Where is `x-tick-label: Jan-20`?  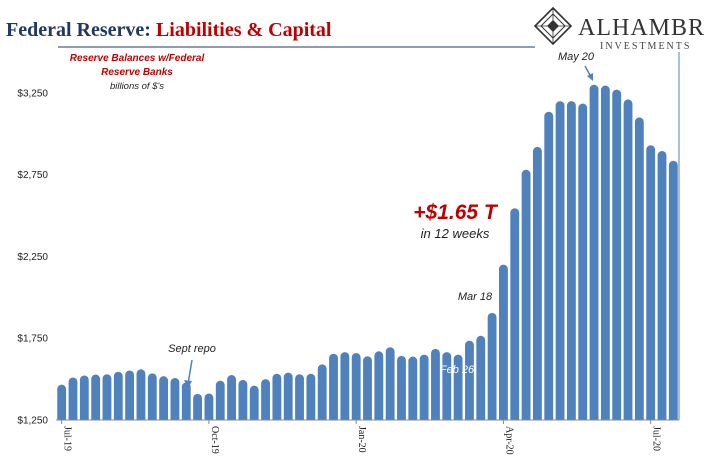
x-tick-label: Jan-20 is located at coordinates (361, 439).